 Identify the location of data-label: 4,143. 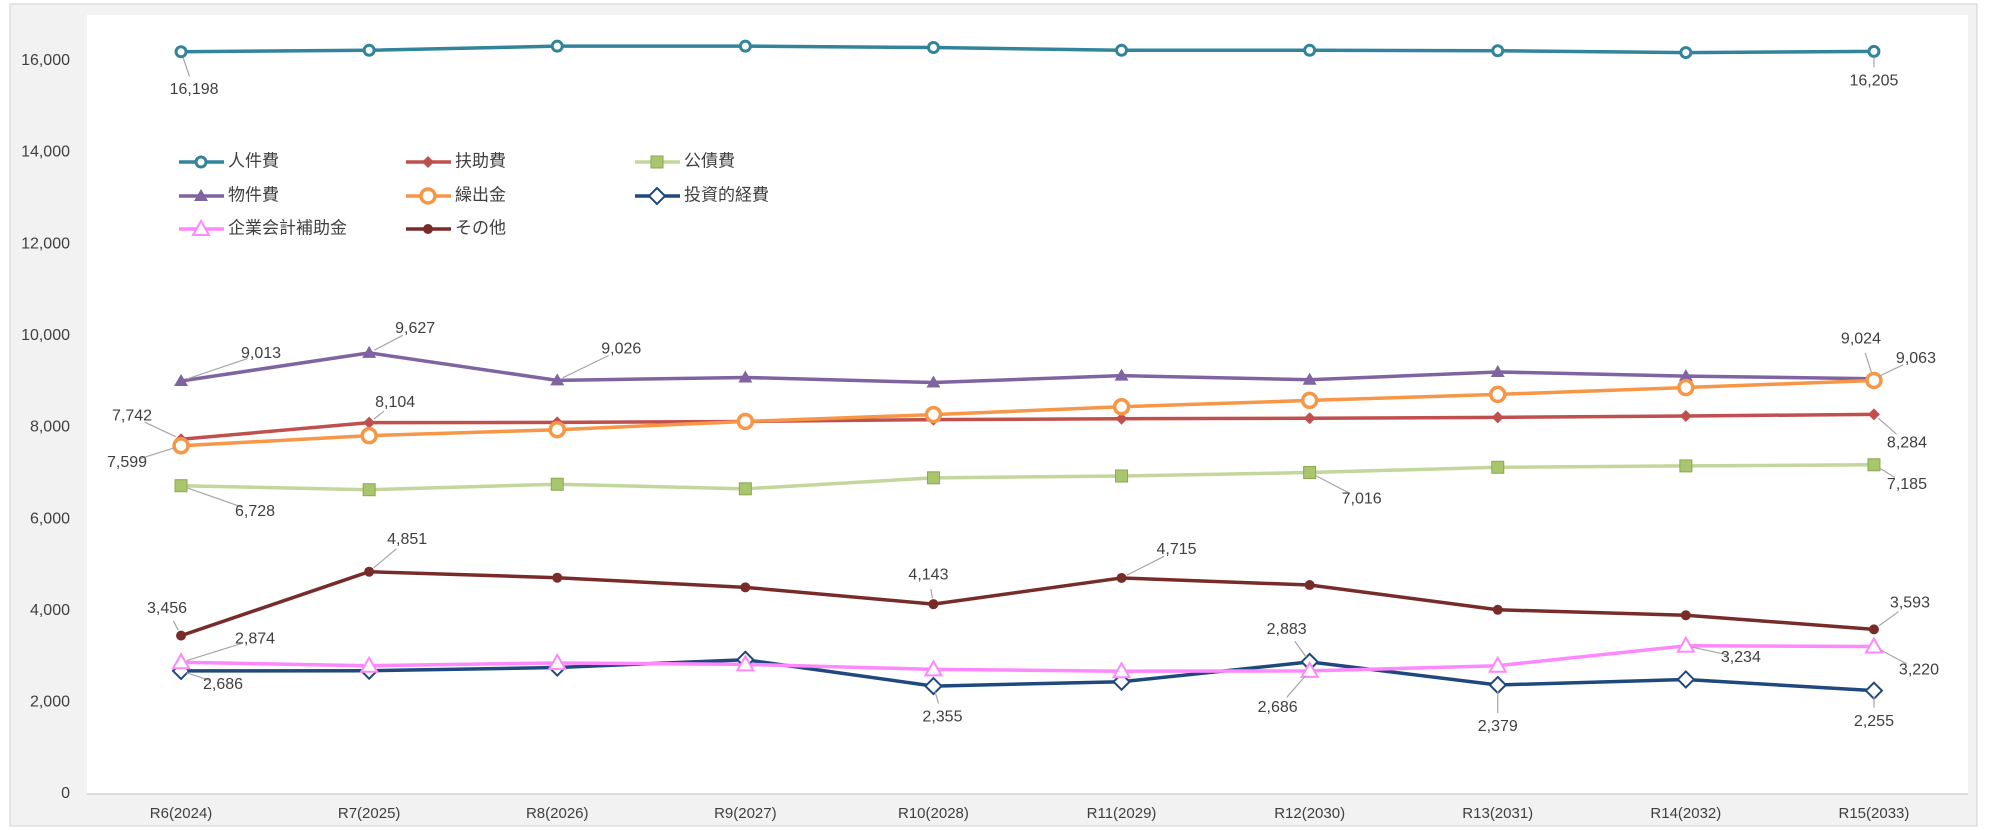
(928, 574).